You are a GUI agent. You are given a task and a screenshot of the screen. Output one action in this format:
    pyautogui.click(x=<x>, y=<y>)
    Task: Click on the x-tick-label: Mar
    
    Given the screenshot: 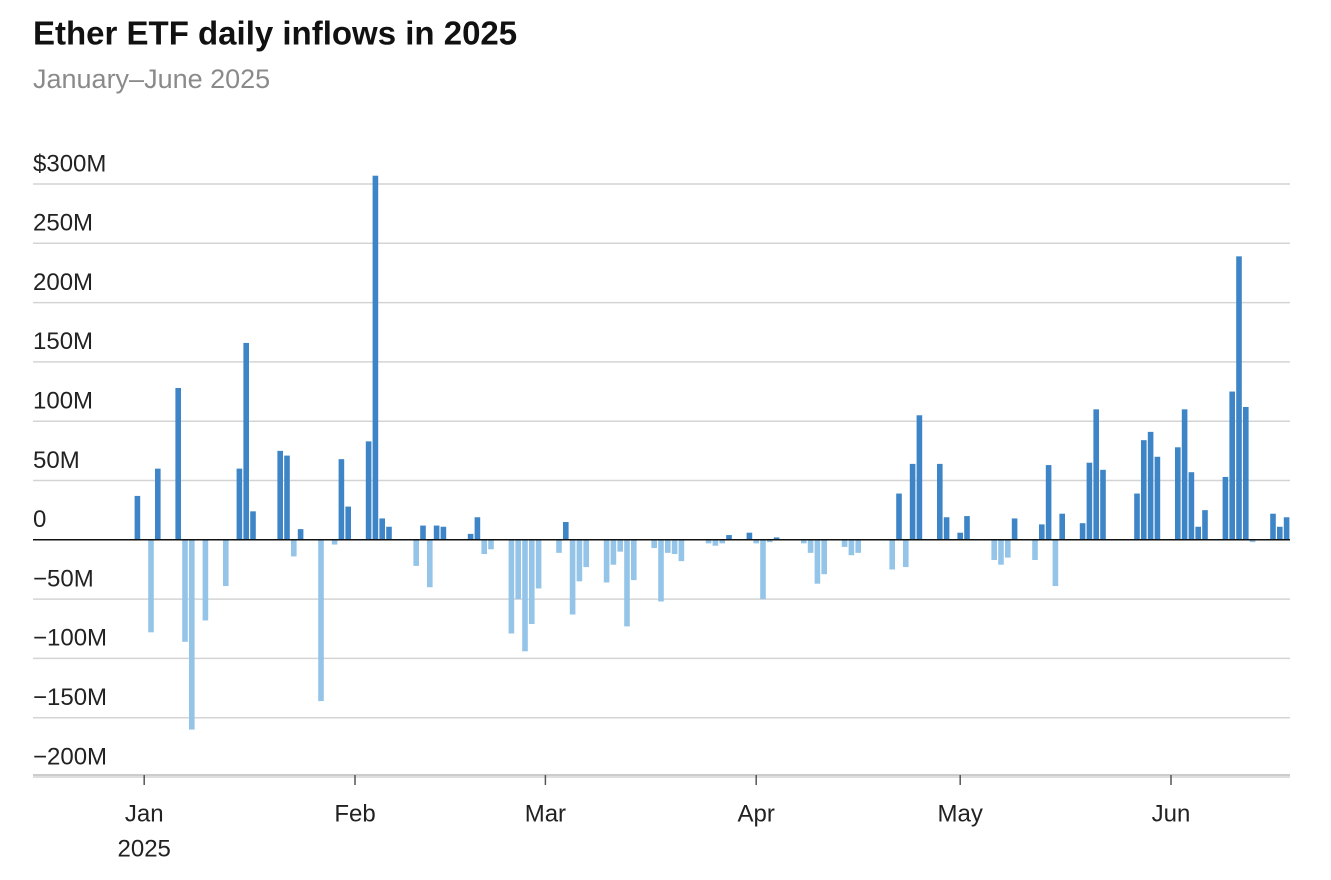 What is the action you would take?
    pyautogui.click(x=545, y=813)
    